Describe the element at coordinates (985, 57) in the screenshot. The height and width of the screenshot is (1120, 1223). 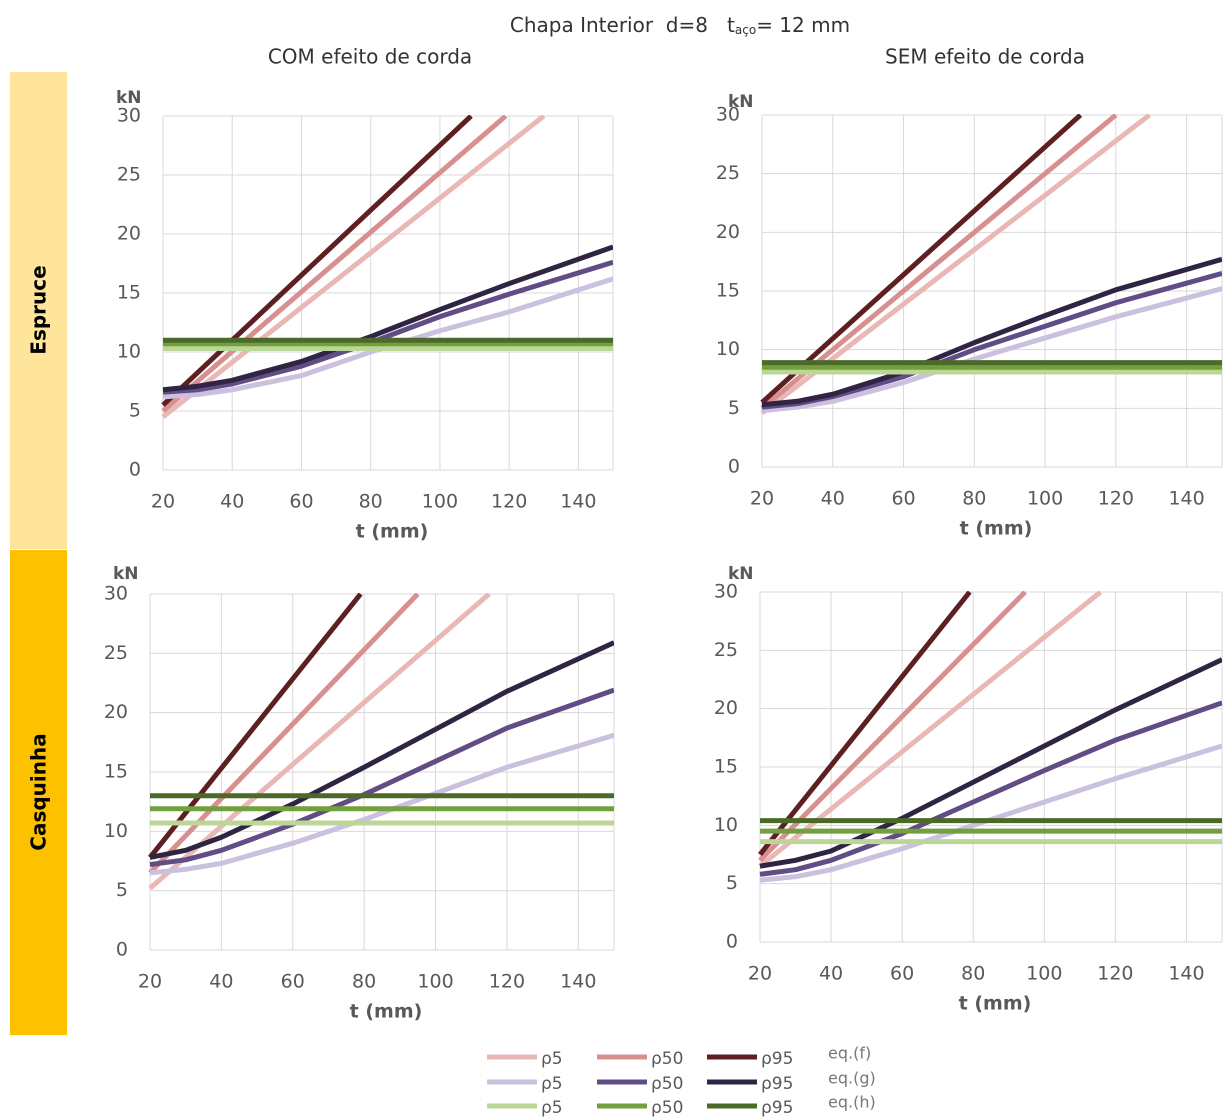
I see `chart-title: SEM efeito de corda` at that location.